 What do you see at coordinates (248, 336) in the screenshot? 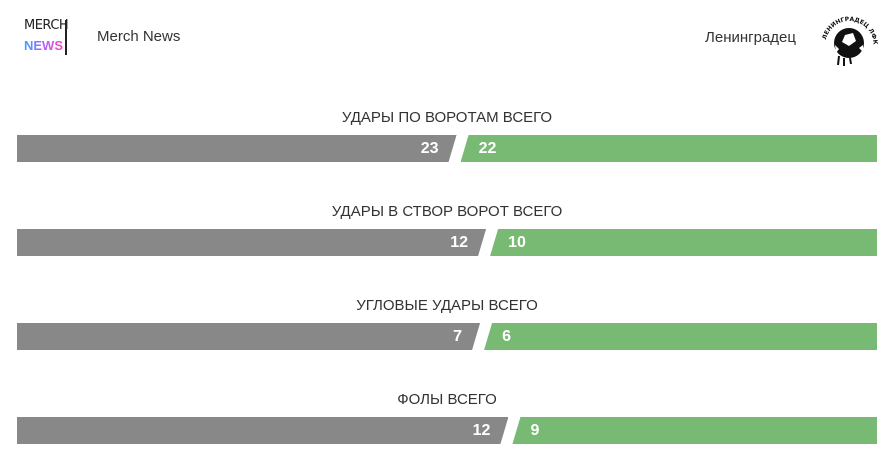
I see `home-bar: 7` at bounding box center [248, 336].